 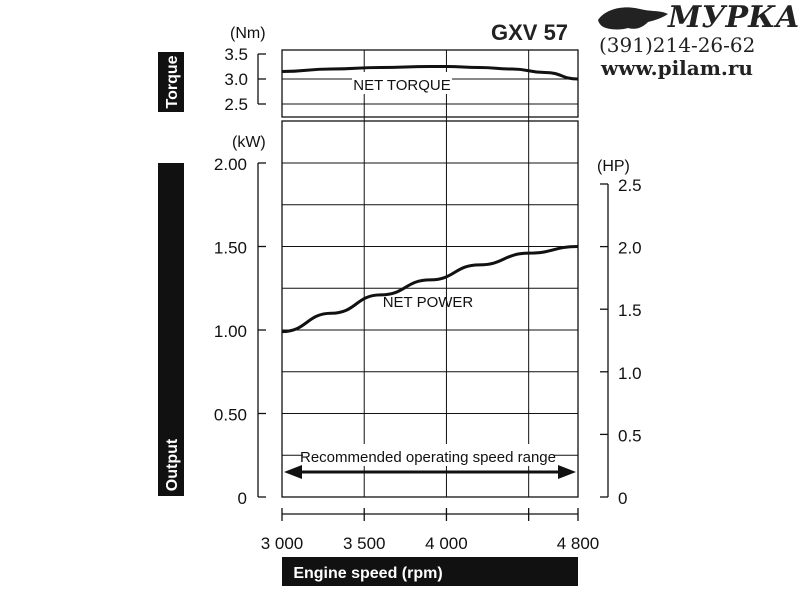 I want to click on range-arrow-right-head, so click(x=567, y=472).